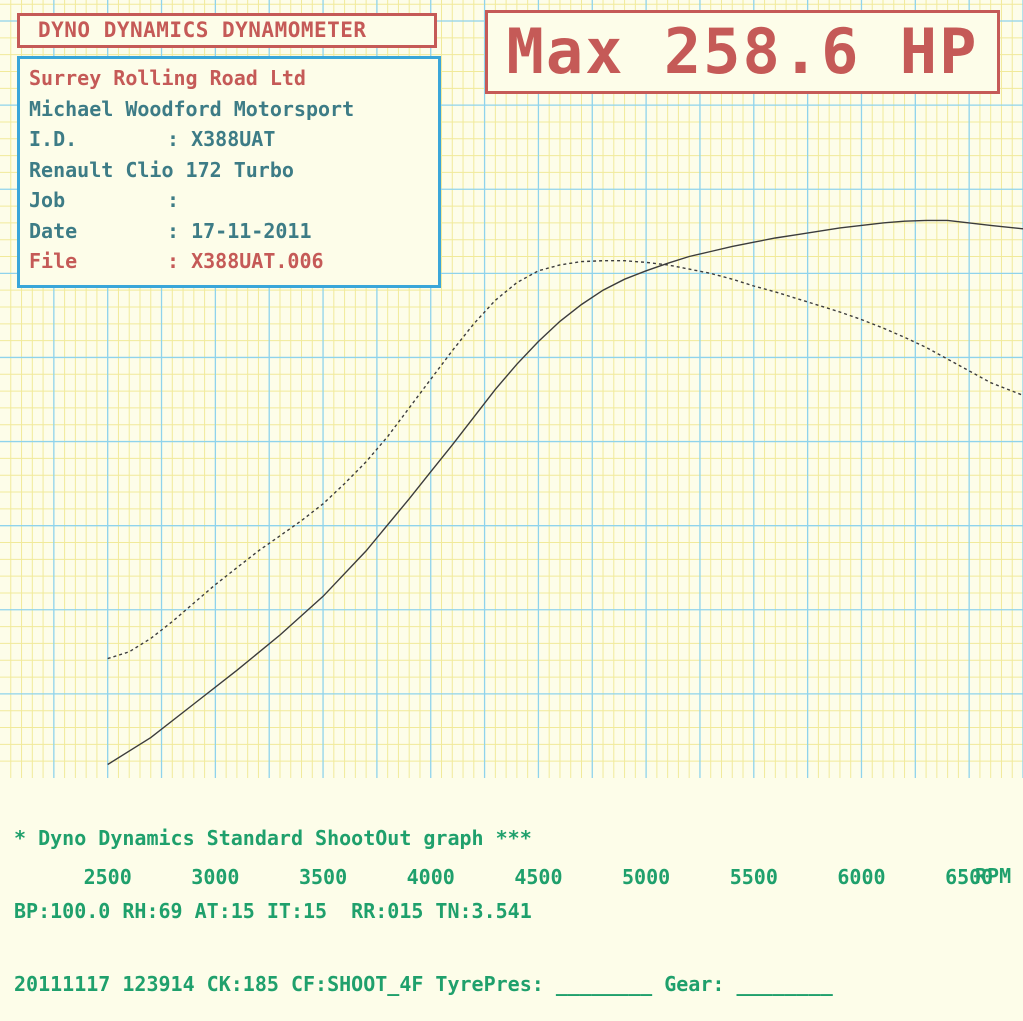 The width and height of the screenshot is (1023, 1021). What do you see at coordinates (221, 139) in the screenshot?
I see `id-value: : X388UAT` at bounding box center [221, 139].